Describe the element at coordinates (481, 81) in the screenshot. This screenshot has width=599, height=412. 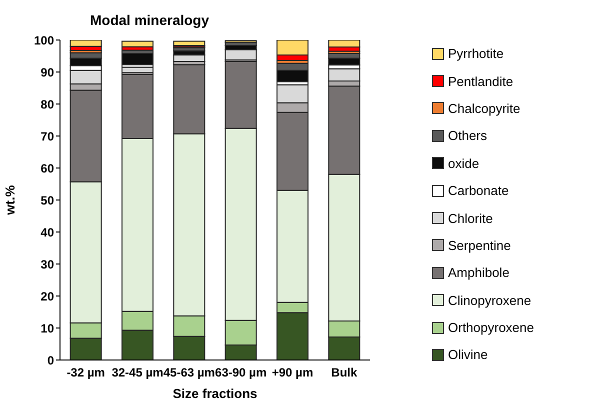
I see `legend-label: Pentlandite` at that location.